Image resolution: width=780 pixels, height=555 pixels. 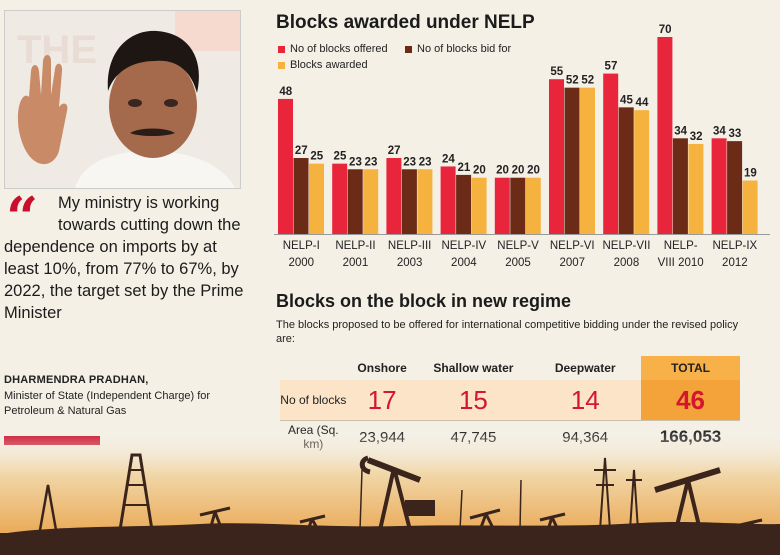 I want to click on chart-title: Blocks awarded under NELP, so click(x=405, y=22).